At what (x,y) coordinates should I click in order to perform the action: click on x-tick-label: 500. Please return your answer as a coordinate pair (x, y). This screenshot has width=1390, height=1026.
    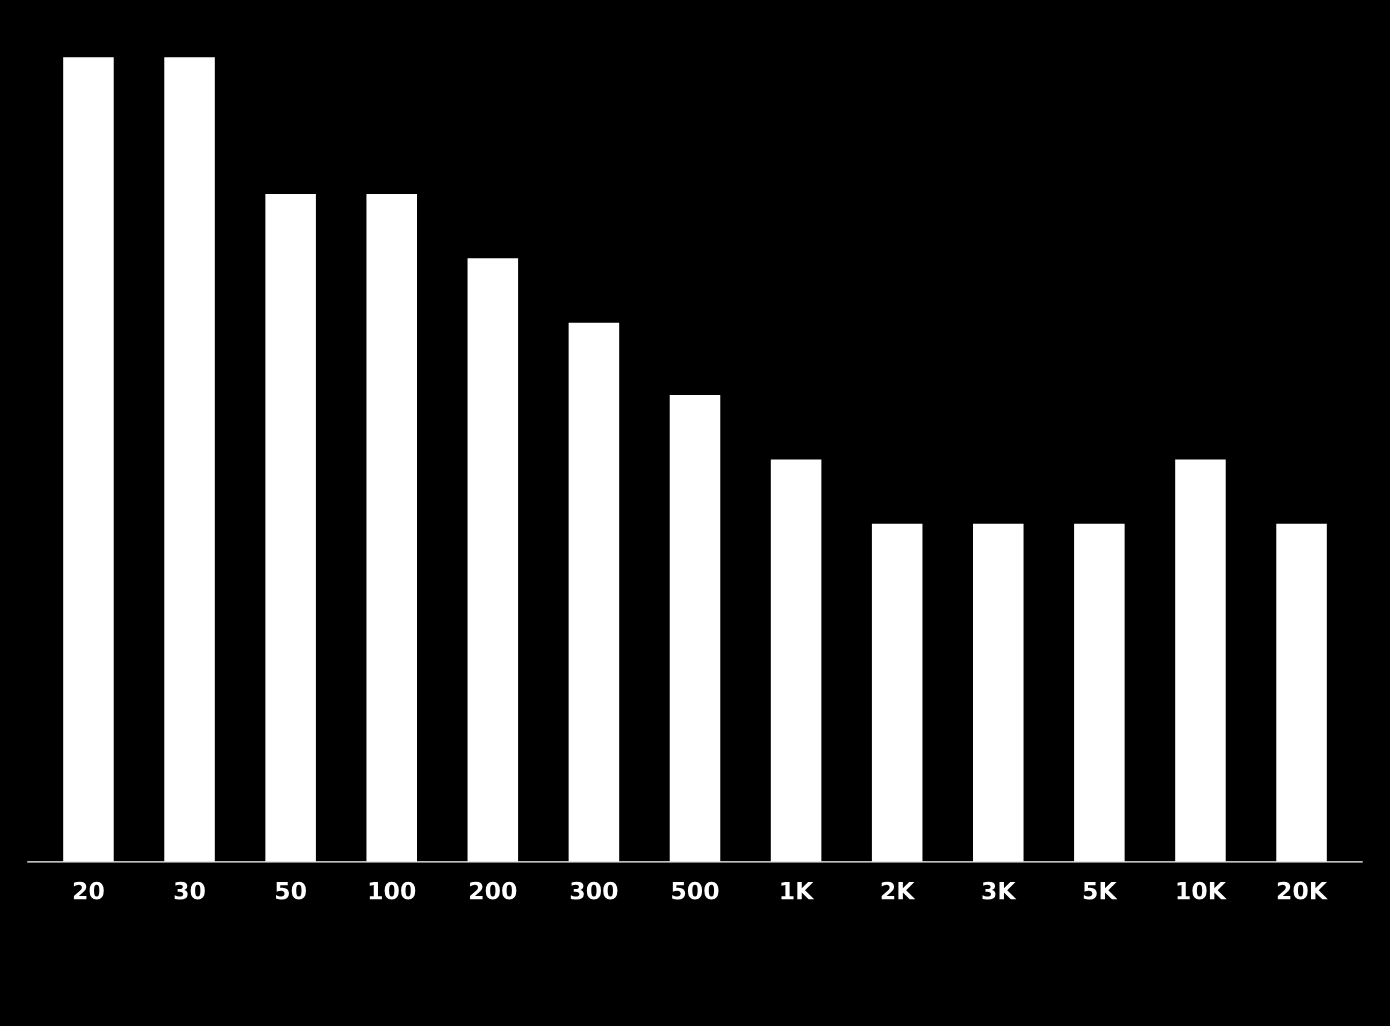
    Looking at the image, I should click on (695, 890).